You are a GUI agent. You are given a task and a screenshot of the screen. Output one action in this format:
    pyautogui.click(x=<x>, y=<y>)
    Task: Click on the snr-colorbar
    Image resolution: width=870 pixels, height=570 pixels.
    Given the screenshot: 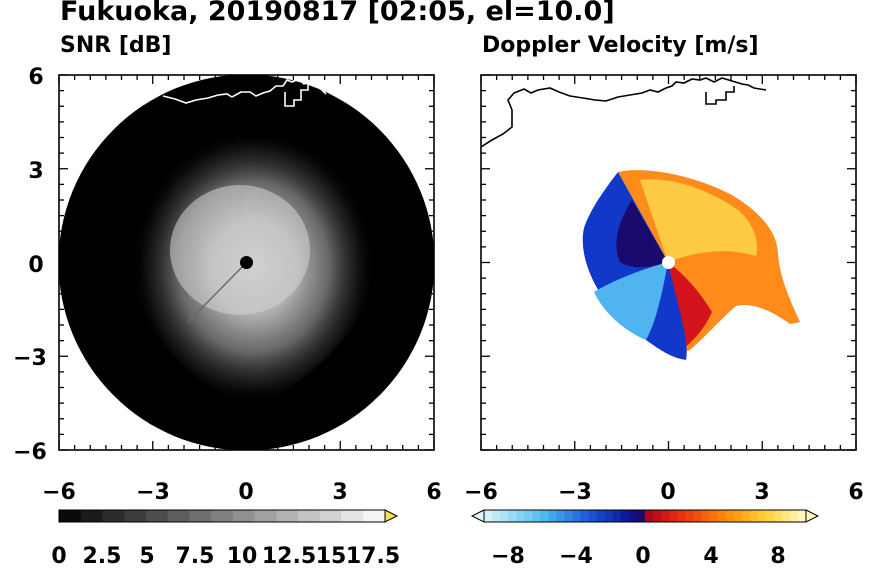 What is the action you would take?
    pyautogui.click(x=228, y=516)
    